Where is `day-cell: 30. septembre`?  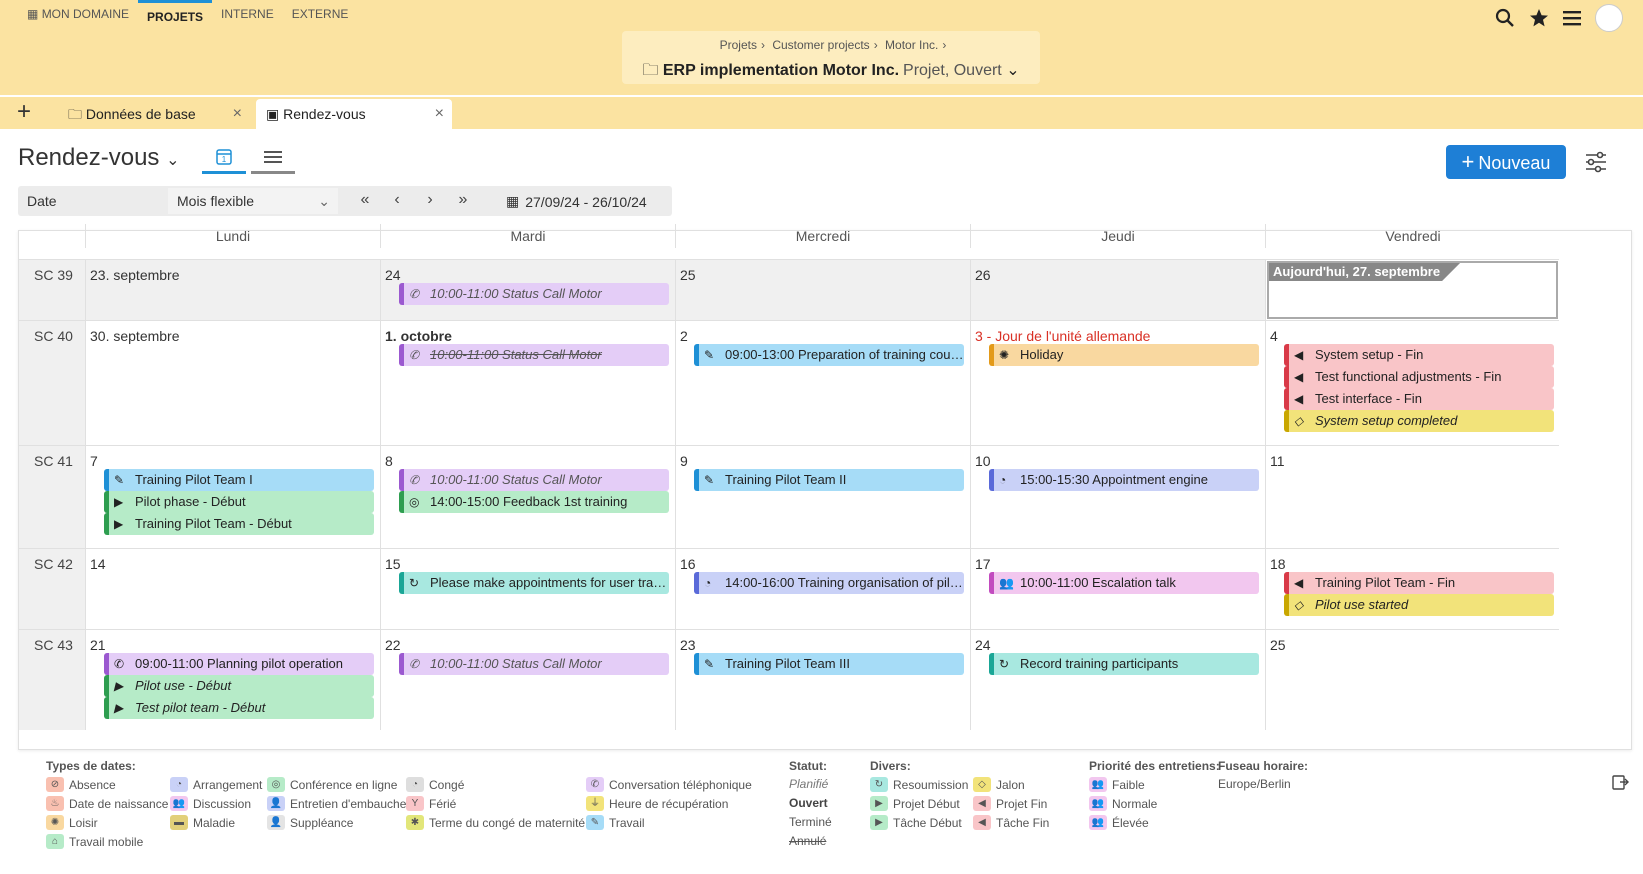
day-cell: 30. septembre is located at coordinates (232, 382).